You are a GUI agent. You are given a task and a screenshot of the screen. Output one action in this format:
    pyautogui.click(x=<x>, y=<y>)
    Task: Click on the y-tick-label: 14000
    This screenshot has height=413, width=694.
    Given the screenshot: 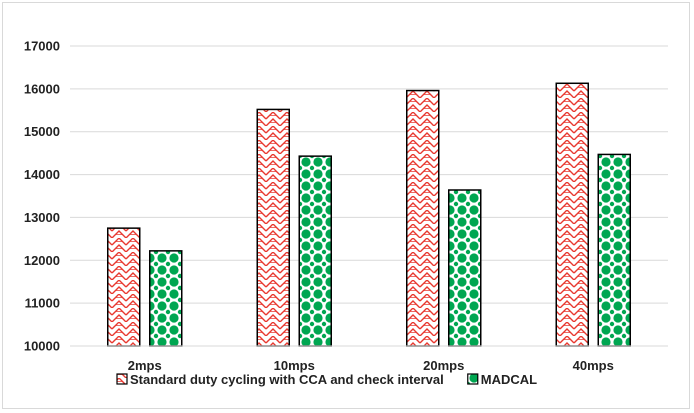 What is the action you would take?
    pyautogui.click(x=42, y=174)
    